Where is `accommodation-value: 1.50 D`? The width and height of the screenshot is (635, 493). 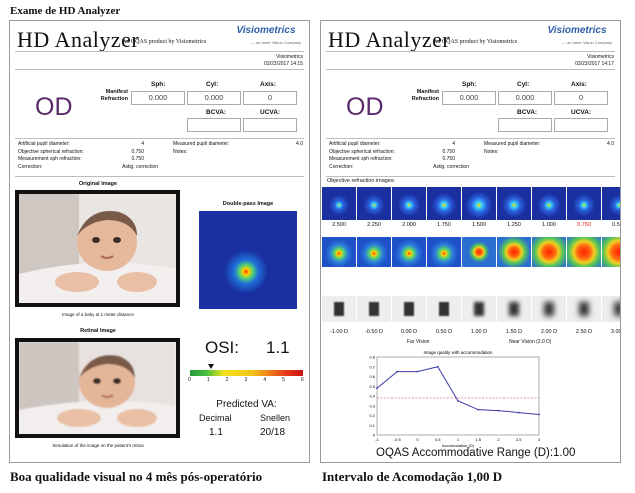 accommodation-value: 1.50 D is located at coordinates (514, 332).